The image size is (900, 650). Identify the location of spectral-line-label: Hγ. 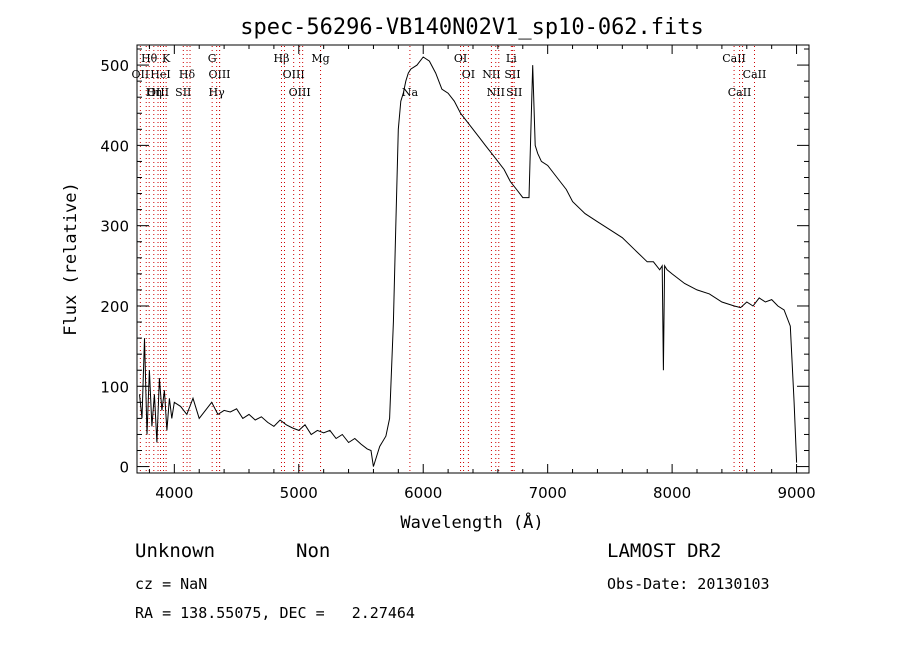
(217, 92).